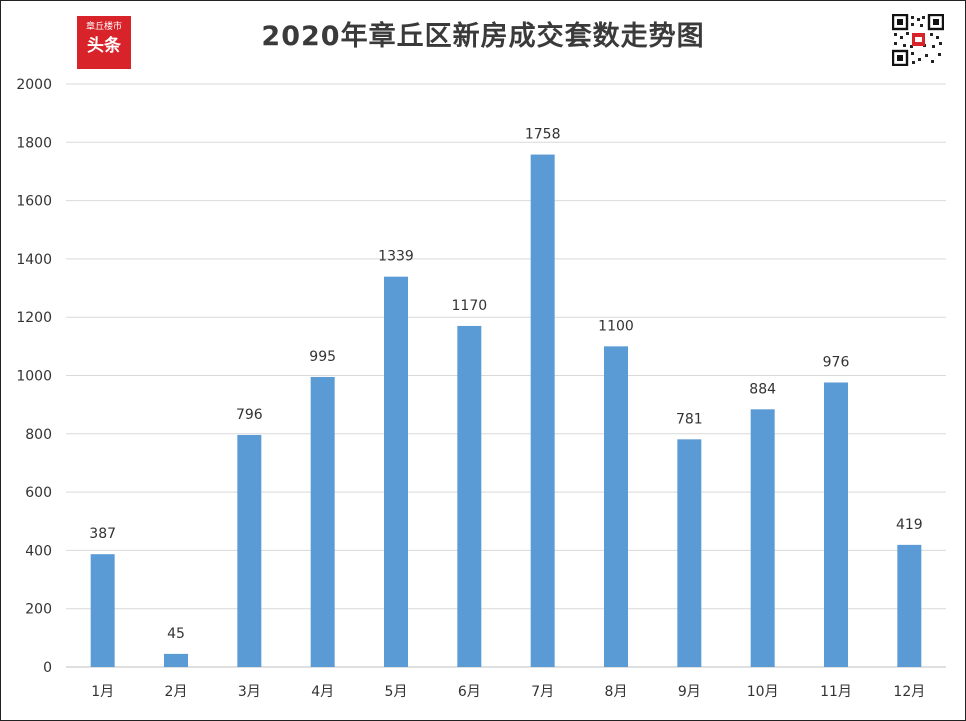  What do you see at coordinates (102, 692) in the screenshot?
I see `x-tick-label: 1月` at bounding box center [102, 692].